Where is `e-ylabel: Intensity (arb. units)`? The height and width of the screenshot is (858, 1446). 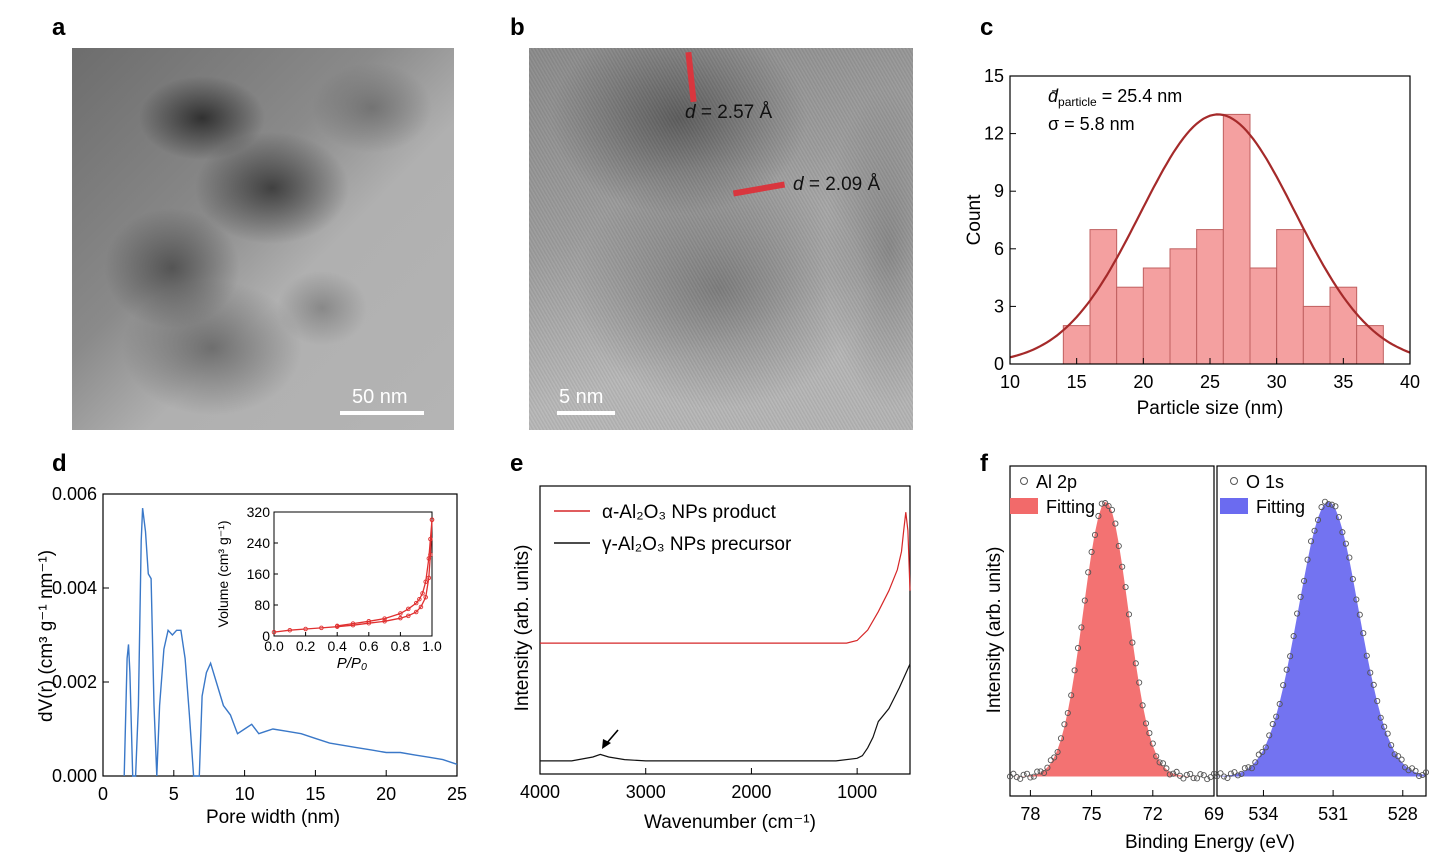
e-ylabel: Intensity (arb. units) is located at coordinates (522, 628).